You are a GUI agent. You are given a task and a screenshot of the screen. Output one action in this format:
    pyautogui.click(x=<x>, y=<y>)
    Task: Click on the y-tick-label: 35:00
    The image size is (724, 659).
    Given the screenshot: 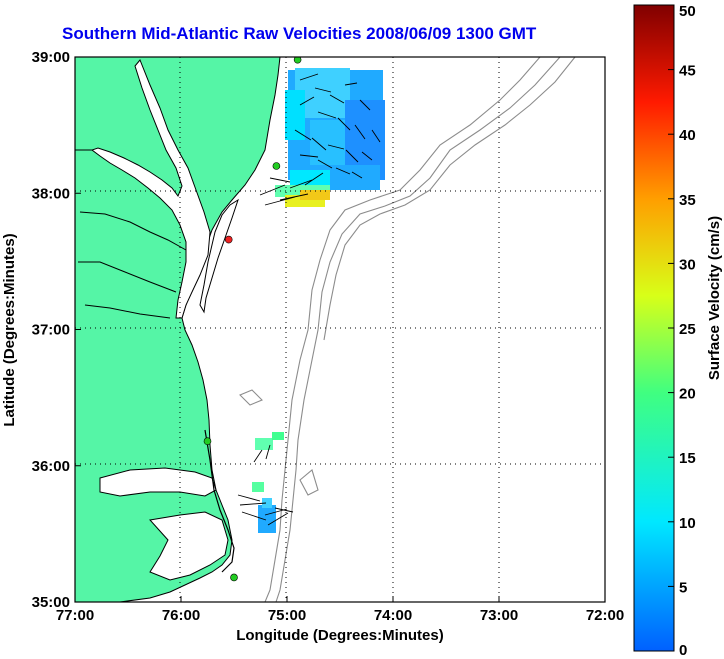 What is the action you would take?
    pyautogui.click(x=51, y=602)
    